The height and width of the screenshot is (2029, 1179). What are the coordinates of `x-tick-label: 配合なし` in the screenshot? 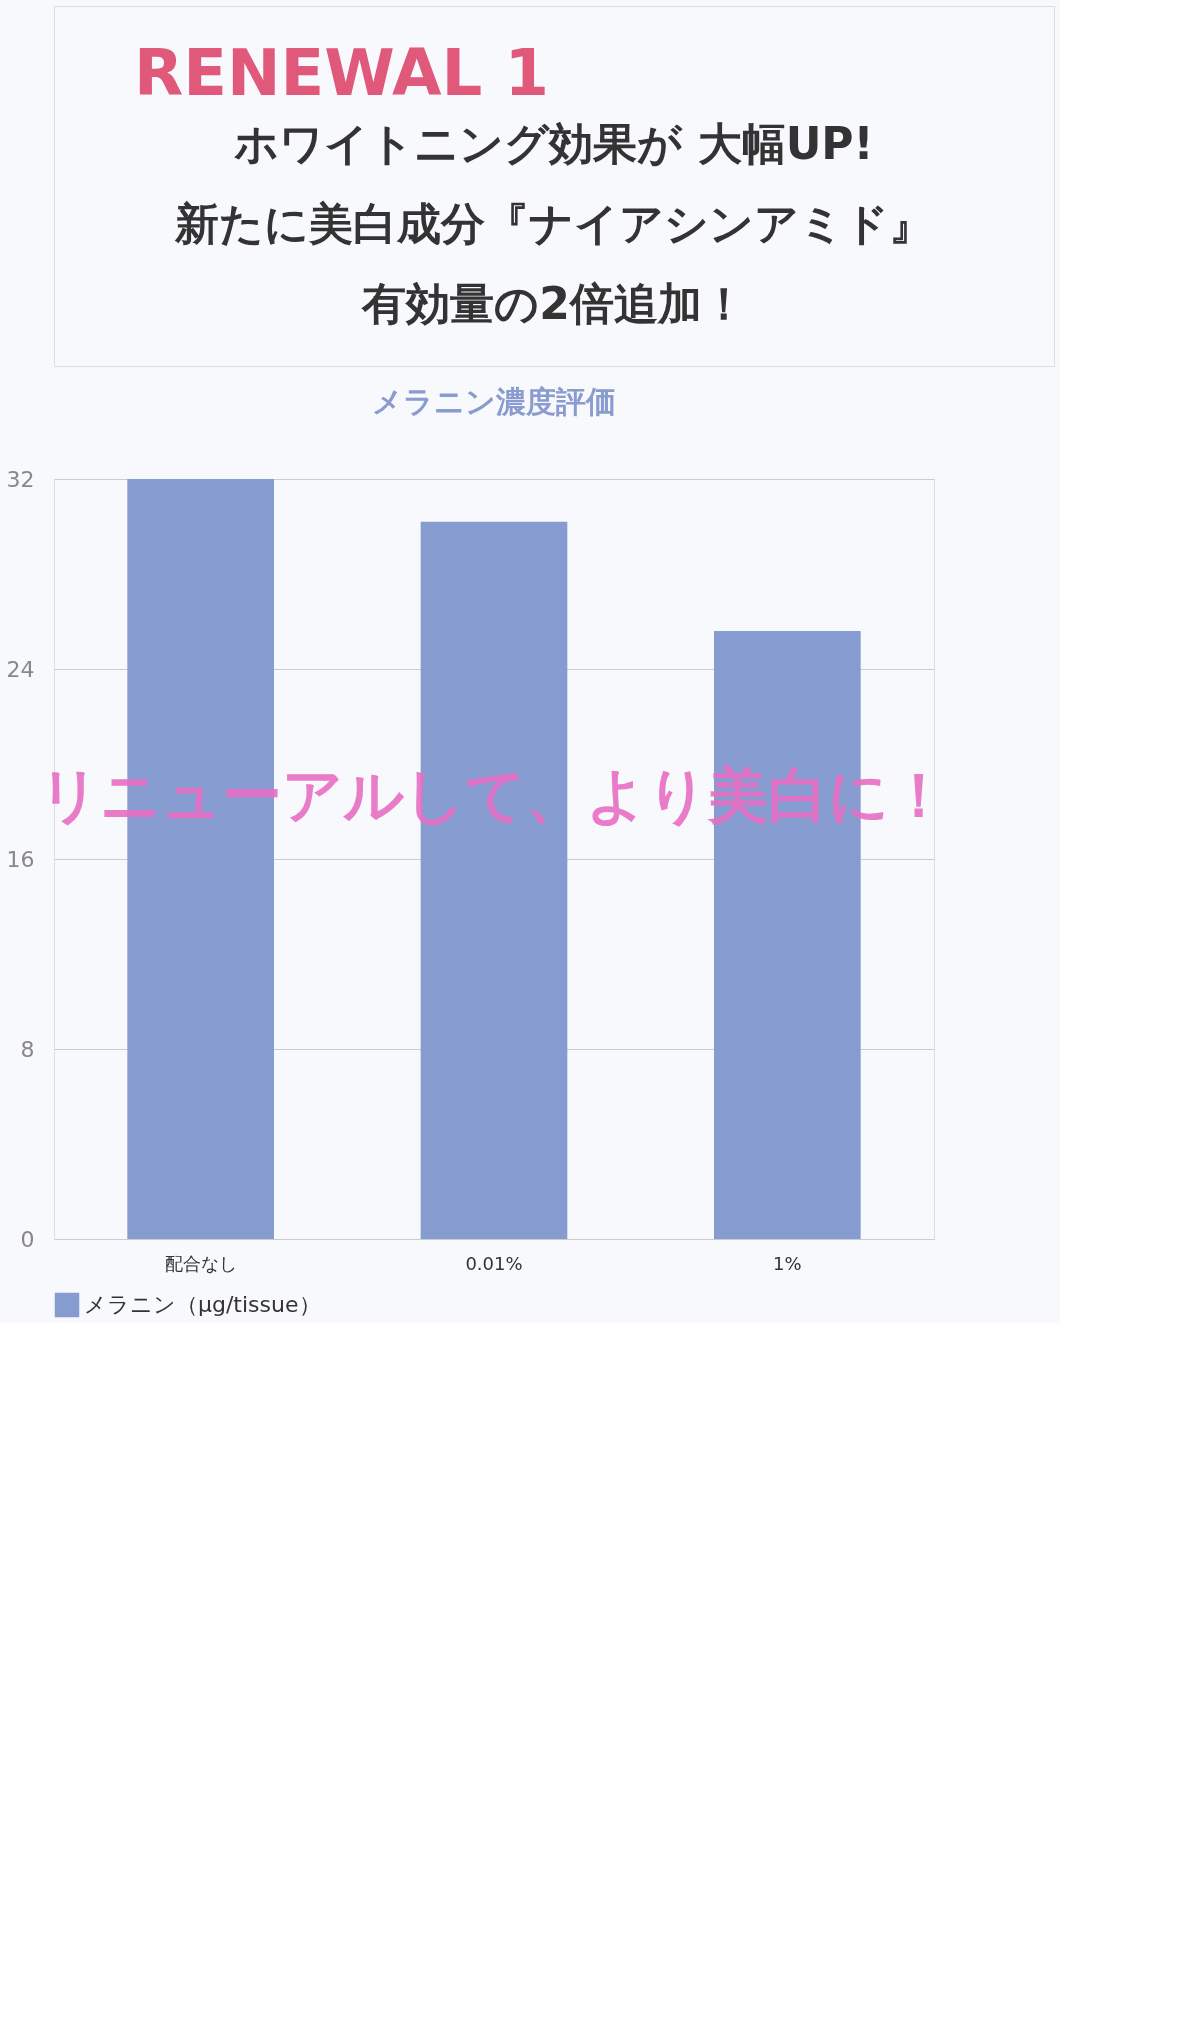 It's located at (200, 1263).